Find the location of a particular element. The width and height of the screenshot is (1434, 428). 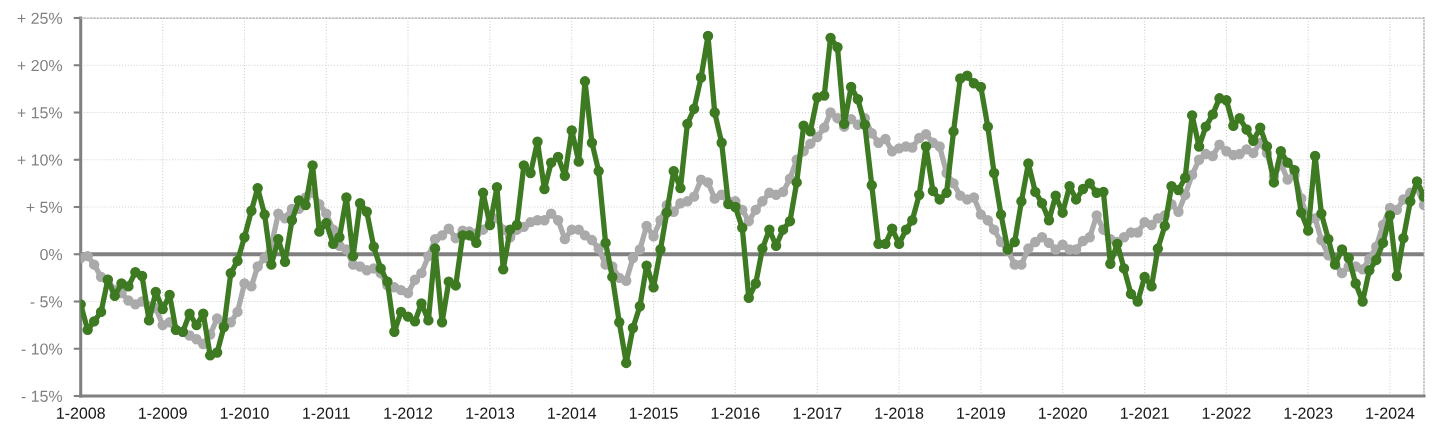

x-tick-label: 1-2016 is located at coordinates (735, 413).